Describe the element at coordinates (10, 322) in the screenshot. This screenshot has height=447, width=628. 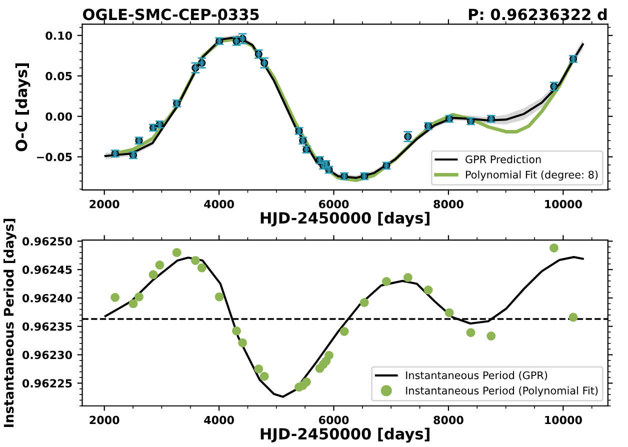
I see `y-axis-title: Instantaneous Period [days]` at that location.